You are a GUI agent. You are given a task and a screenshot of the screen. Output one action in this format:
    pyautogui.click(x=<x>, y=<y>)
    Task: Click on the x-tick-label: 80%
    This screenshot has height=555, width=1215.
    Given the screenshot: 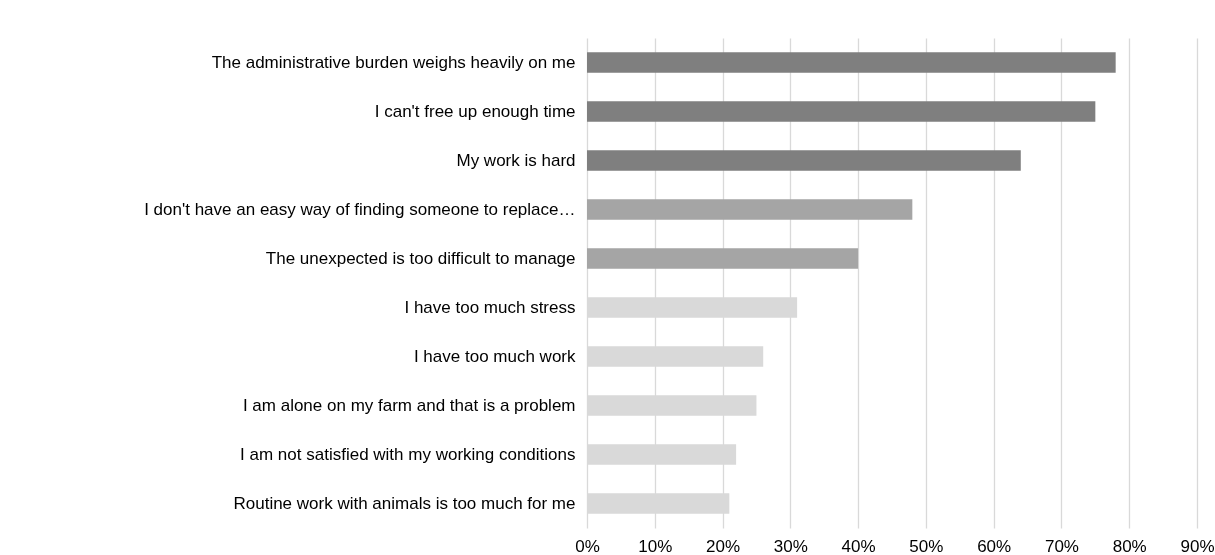 What is the action you would take?
    pyautogui.click(x=1129, y=545)
    